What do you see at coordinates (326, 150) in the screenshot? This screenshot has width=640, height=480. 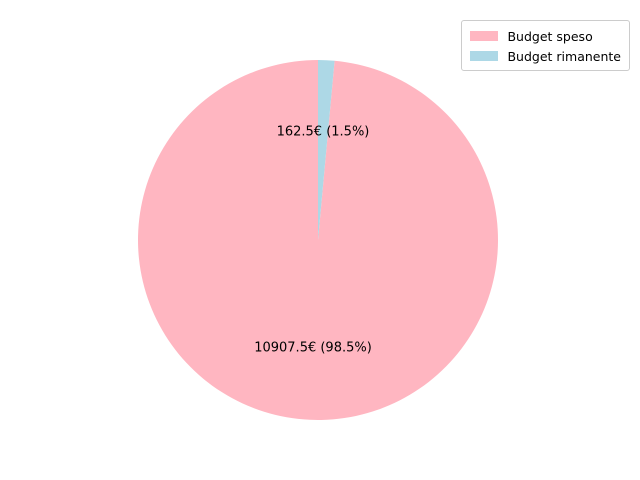 I see `pie-slice-budget-rimanente` at bounding box center [326, 150].